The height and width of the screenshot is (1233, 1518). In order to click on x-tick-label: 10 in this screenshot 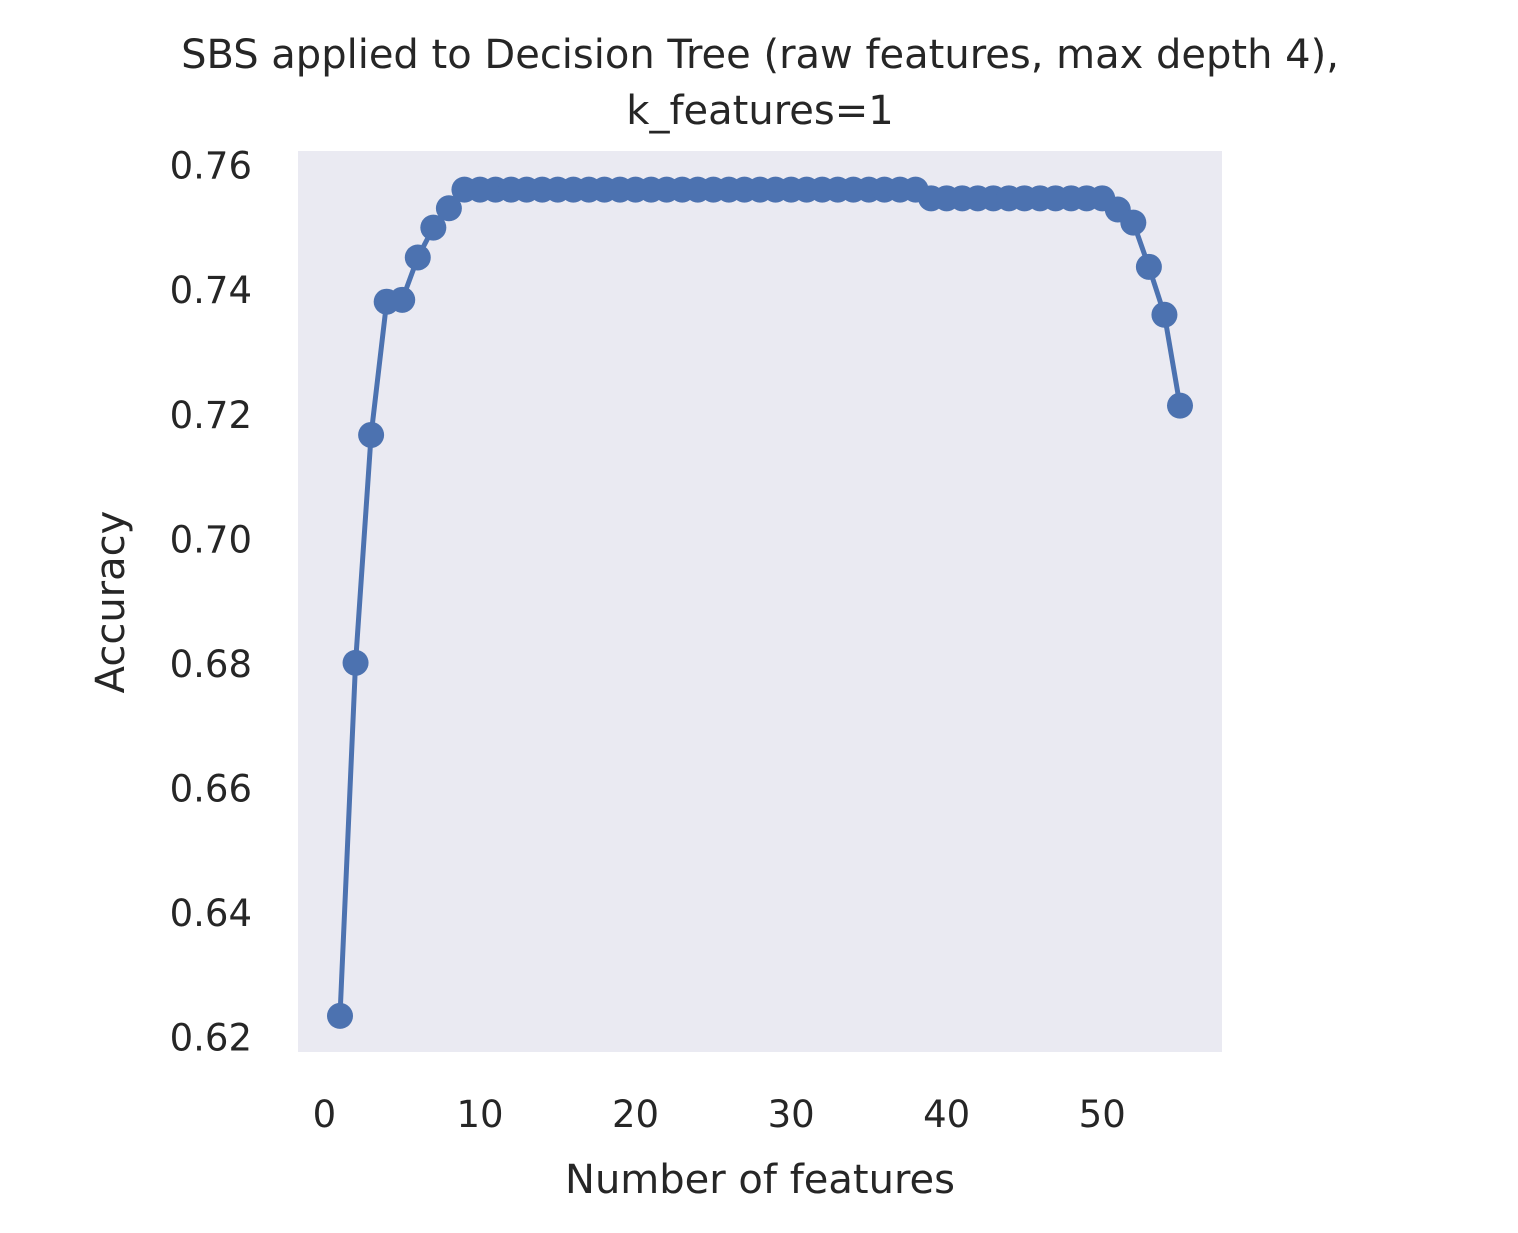, I will do `click(479, 1114)`.